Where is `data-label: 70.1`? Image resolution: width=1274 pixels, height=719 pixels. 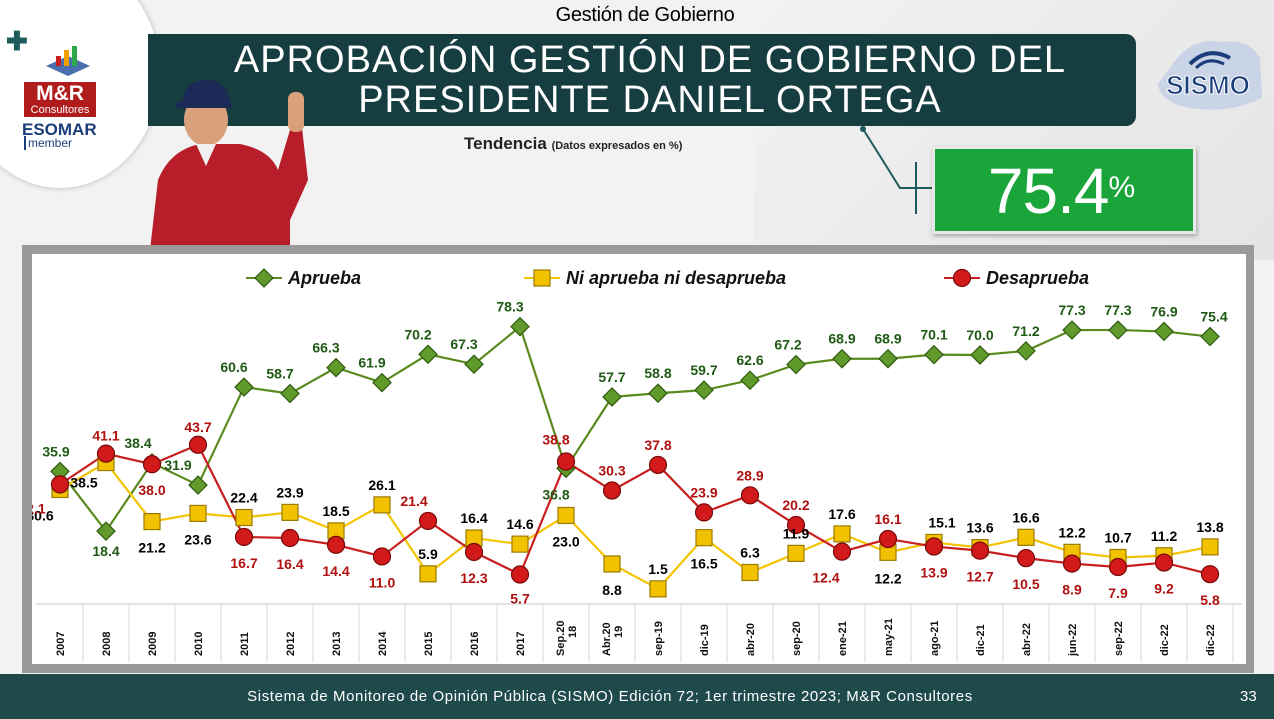
data-label: 70.1 is located at coordinates (933, 335).